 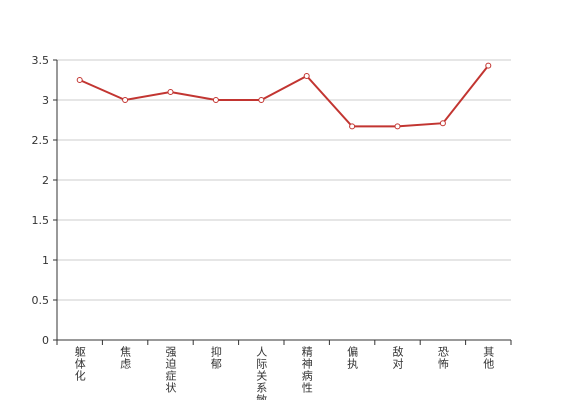 I want to click on y-tick-label: 3.5, so click(x=41, y=60).